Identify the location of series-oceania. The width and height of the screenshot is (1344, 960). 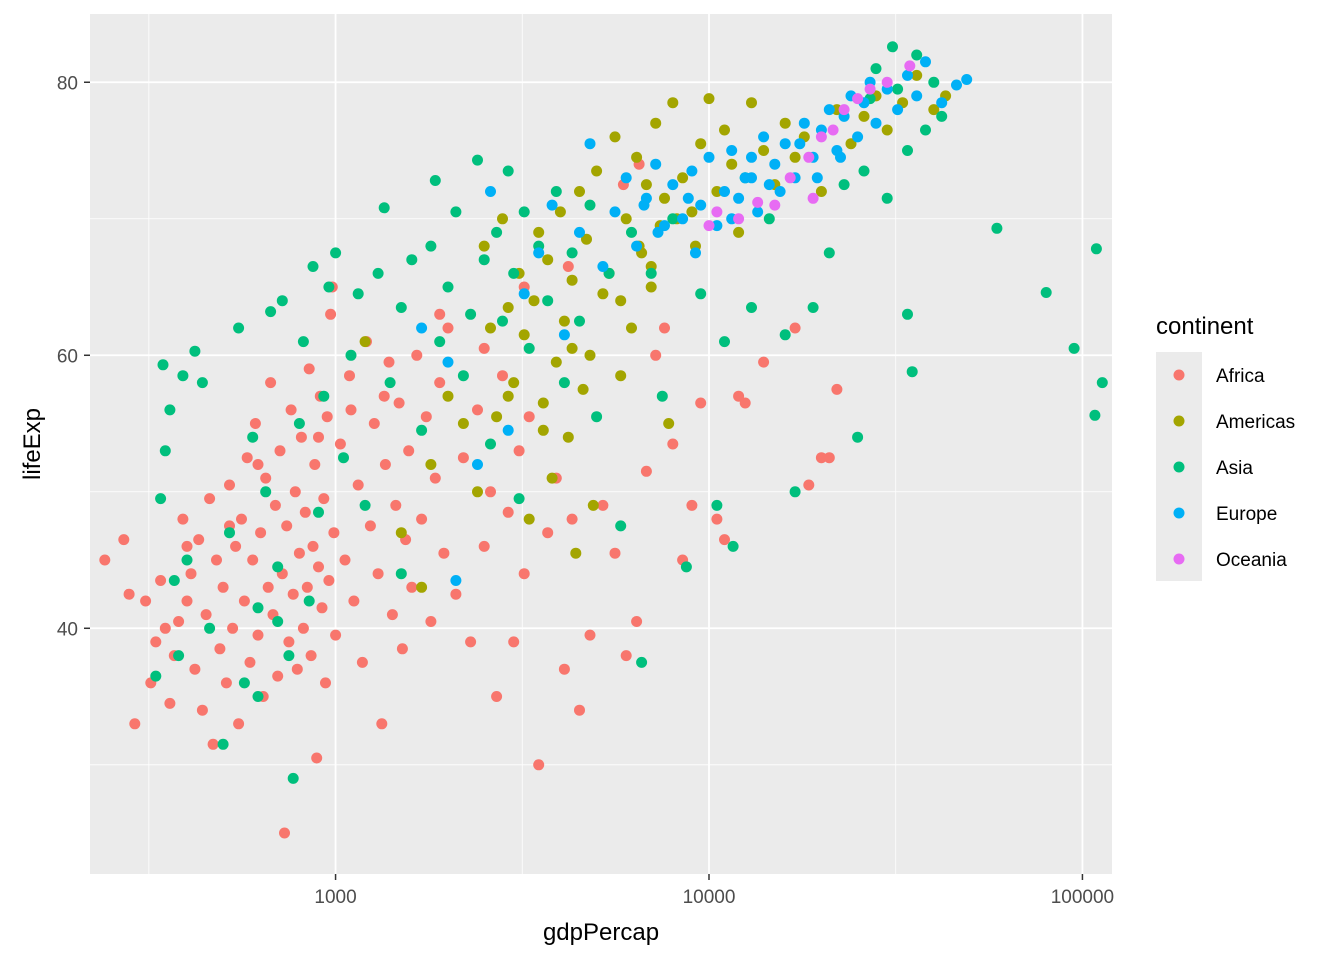
(809, 146).